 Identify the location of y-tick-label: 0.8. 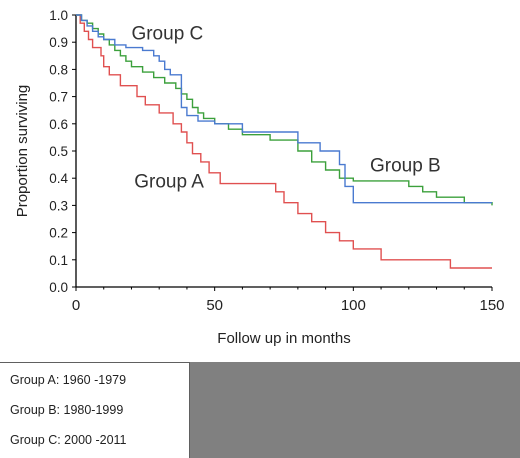
(58, 69).